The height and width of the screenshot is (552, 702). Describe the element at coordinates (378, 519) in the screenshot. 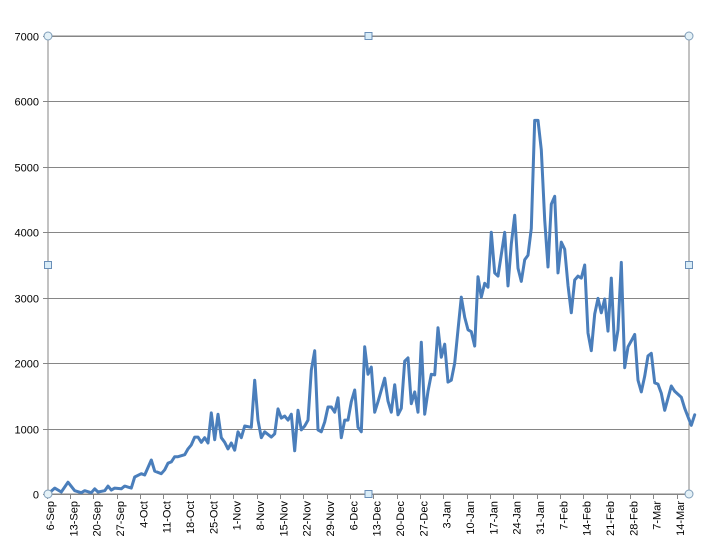

I see `x-tick-label: 13-Dec` at that location.